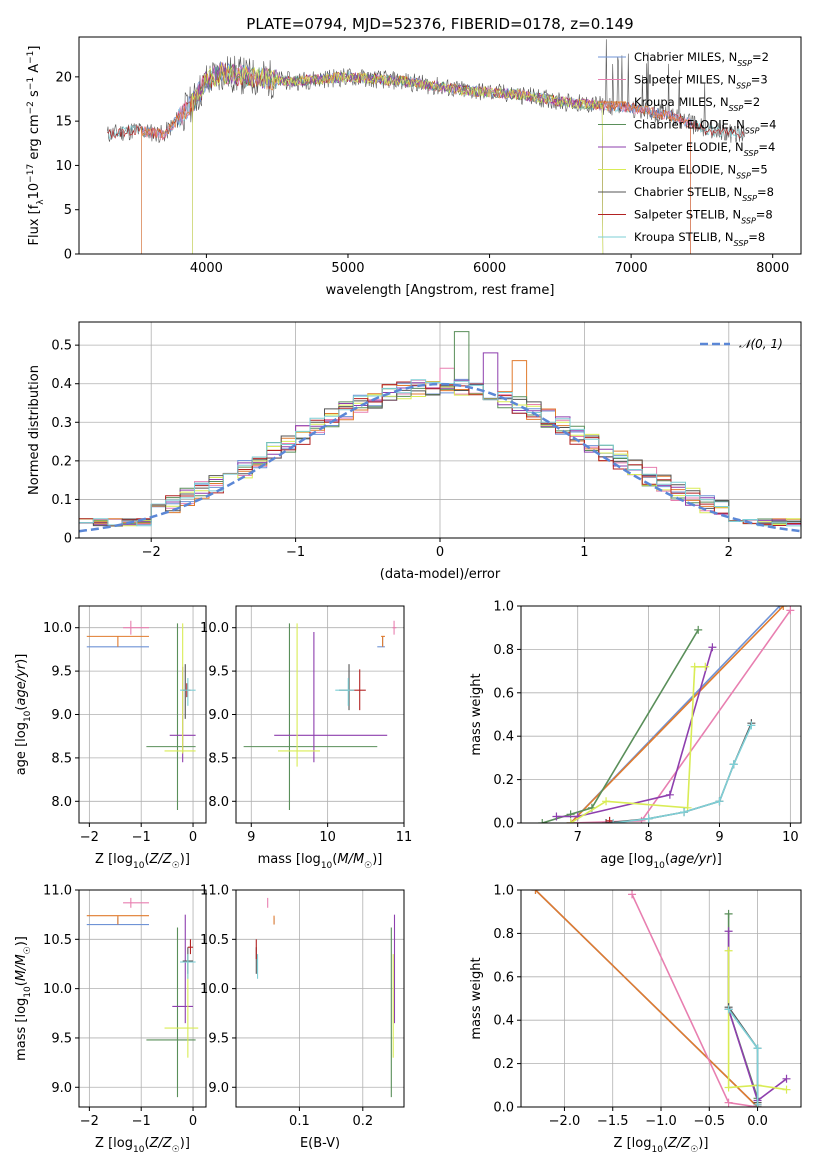 The height and width of the screenshot is (1170, 819). Describe the element at coordinates (23, 715) in the screenshot. I see `y-axis-label: age [log10(age/yr)]` at that location.